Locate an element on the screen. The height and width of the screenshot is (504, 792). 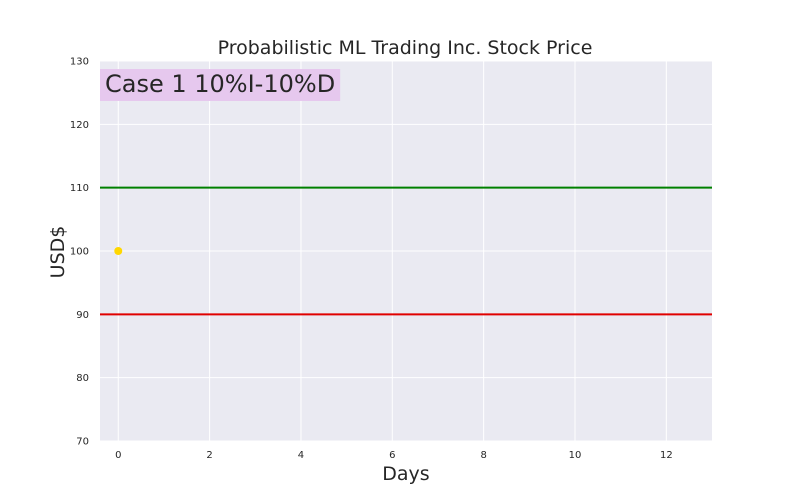
y-tick-label: 120 is located at coordinates (79, 125).